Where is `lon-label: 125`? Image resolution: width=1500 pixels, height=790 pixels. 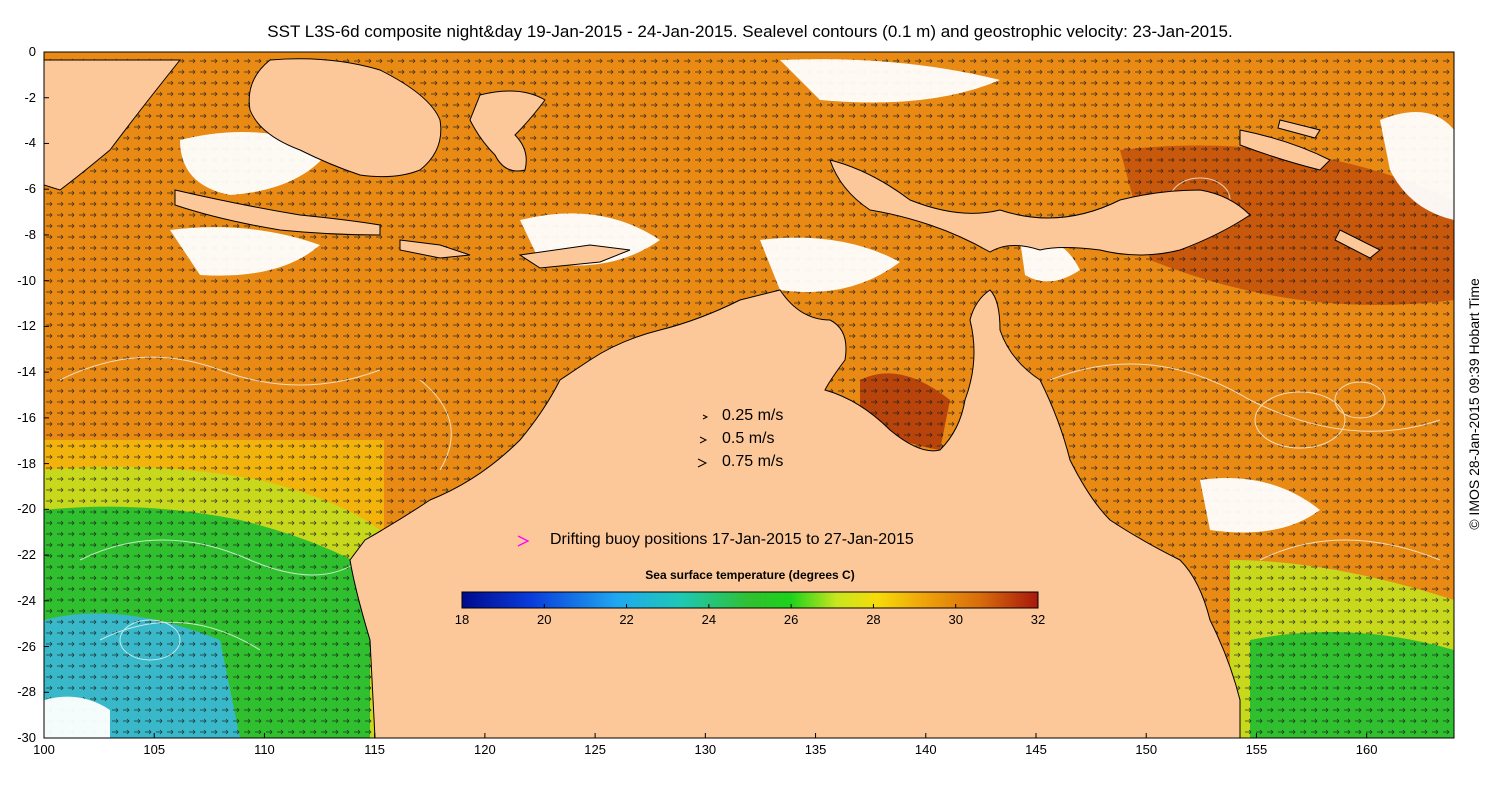
lon-label: 125 is located at coordinates (595, 749).